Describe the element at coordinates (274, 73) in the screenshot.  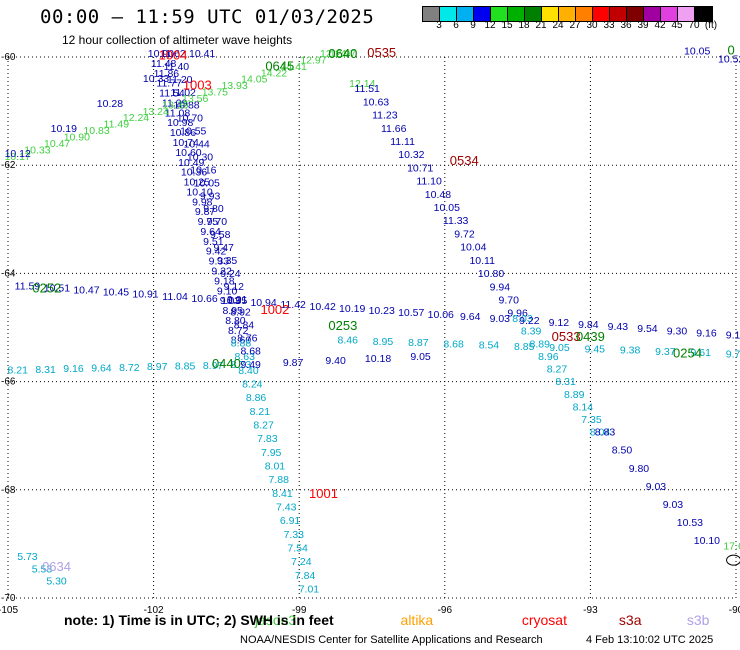
I see `wave-height-value: 14.22` at that location.